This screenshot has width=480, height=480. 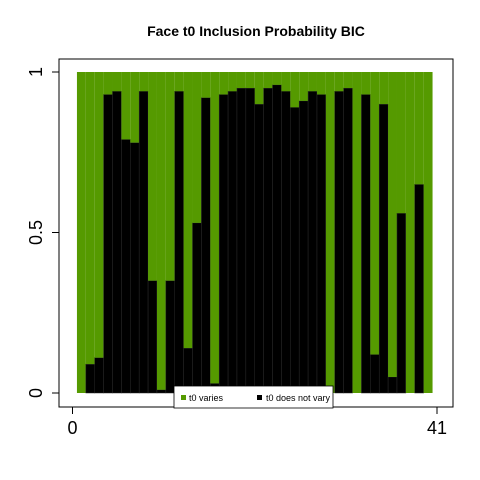 What do you see at coordinates (298, 398) in the screenshot?
I see `legend-label-1: t0 does not vary` at bounding box center [298, 398].